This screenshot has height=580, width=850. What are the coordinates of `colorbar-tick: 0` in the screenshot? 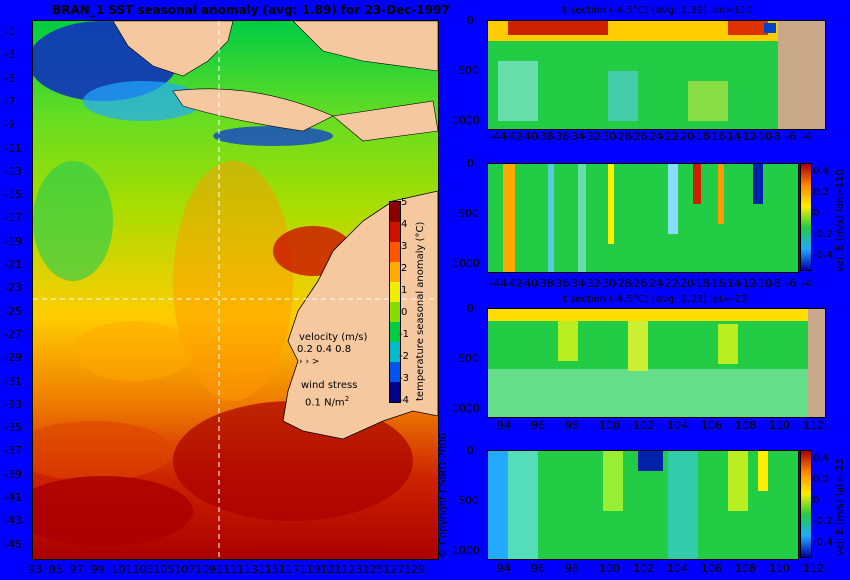 It's located at (404, 312).